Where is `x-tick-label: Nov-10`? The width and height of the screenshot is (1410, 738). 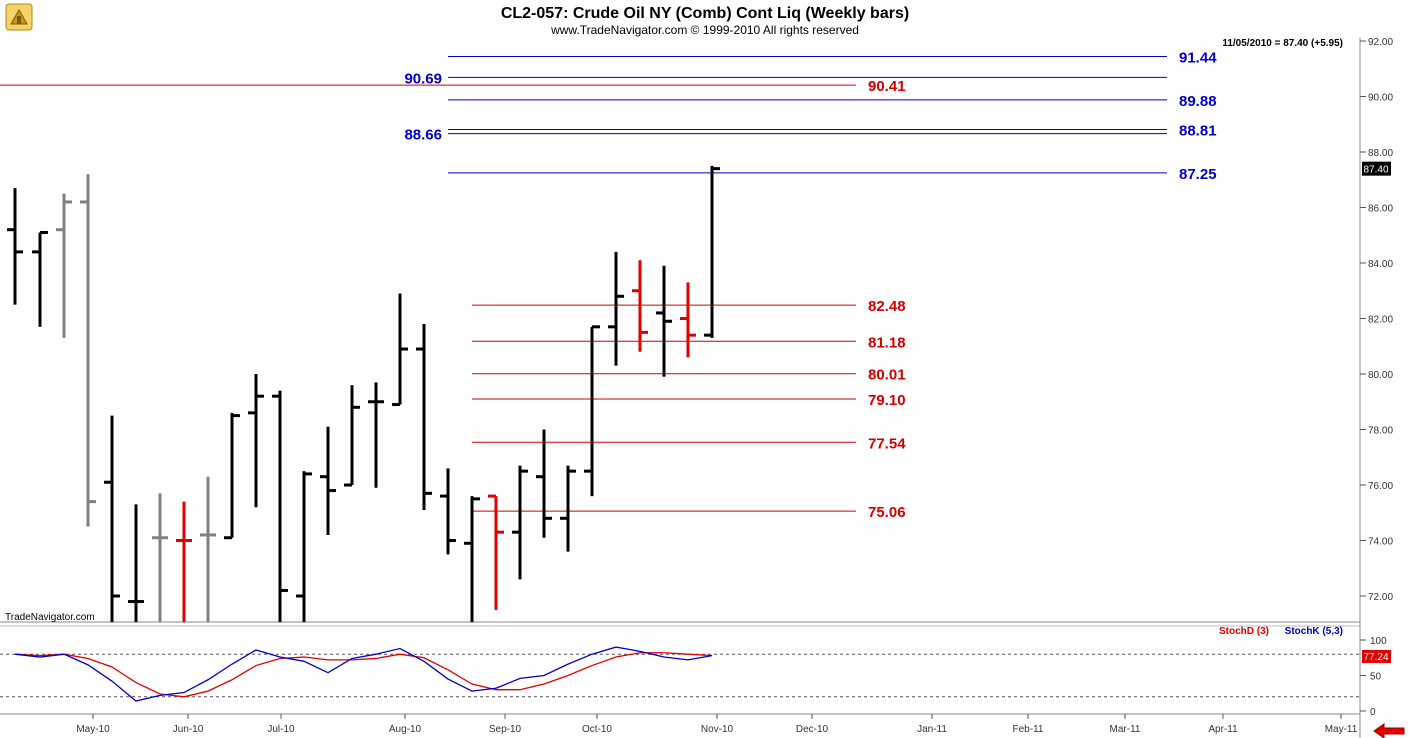 x-tick-label: Nov-10 is located at coordinates (717, 729).